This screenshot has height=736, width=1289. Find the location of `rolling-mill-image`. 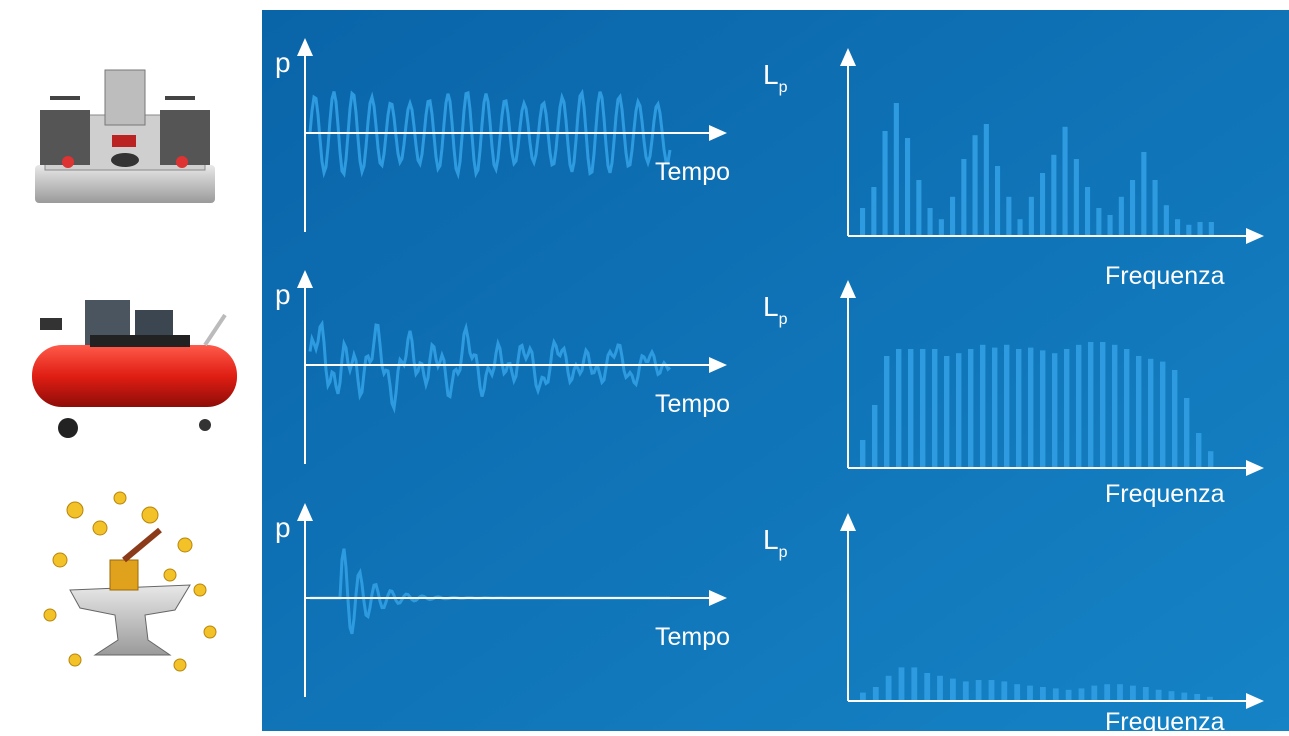

rolling-mill-image is located at coordinates (125, 136).